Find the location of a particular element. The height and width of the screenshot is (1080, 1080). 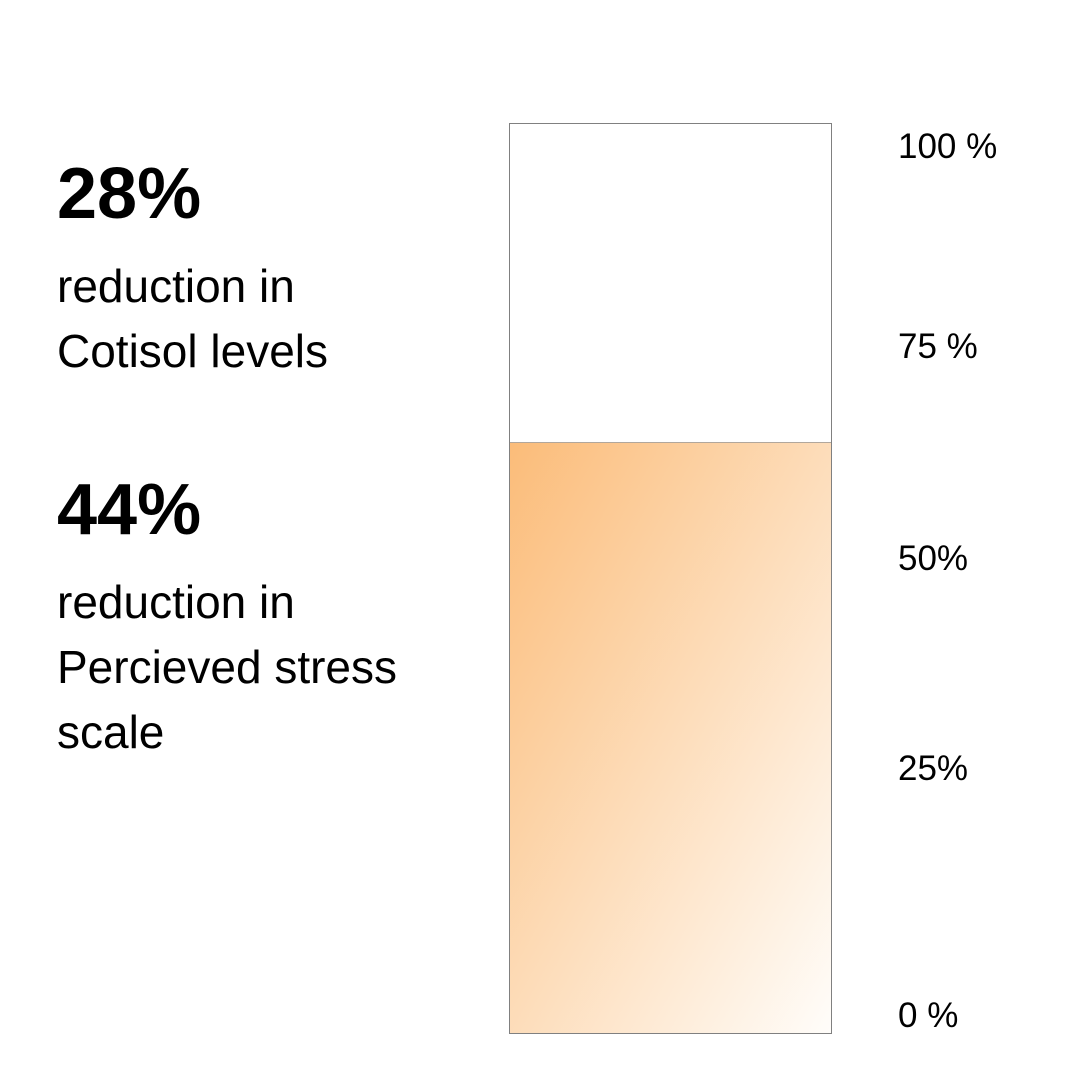

stat-perceived-stress: 44% reduction in Percieved stress scale is located at coordinates (257, 619).